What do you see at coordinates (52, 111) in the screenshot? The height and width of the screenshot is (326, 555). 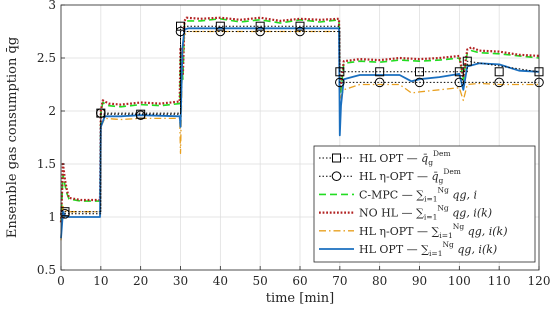 I see `y-tick-label: 2` at bounding box center [52, 111].